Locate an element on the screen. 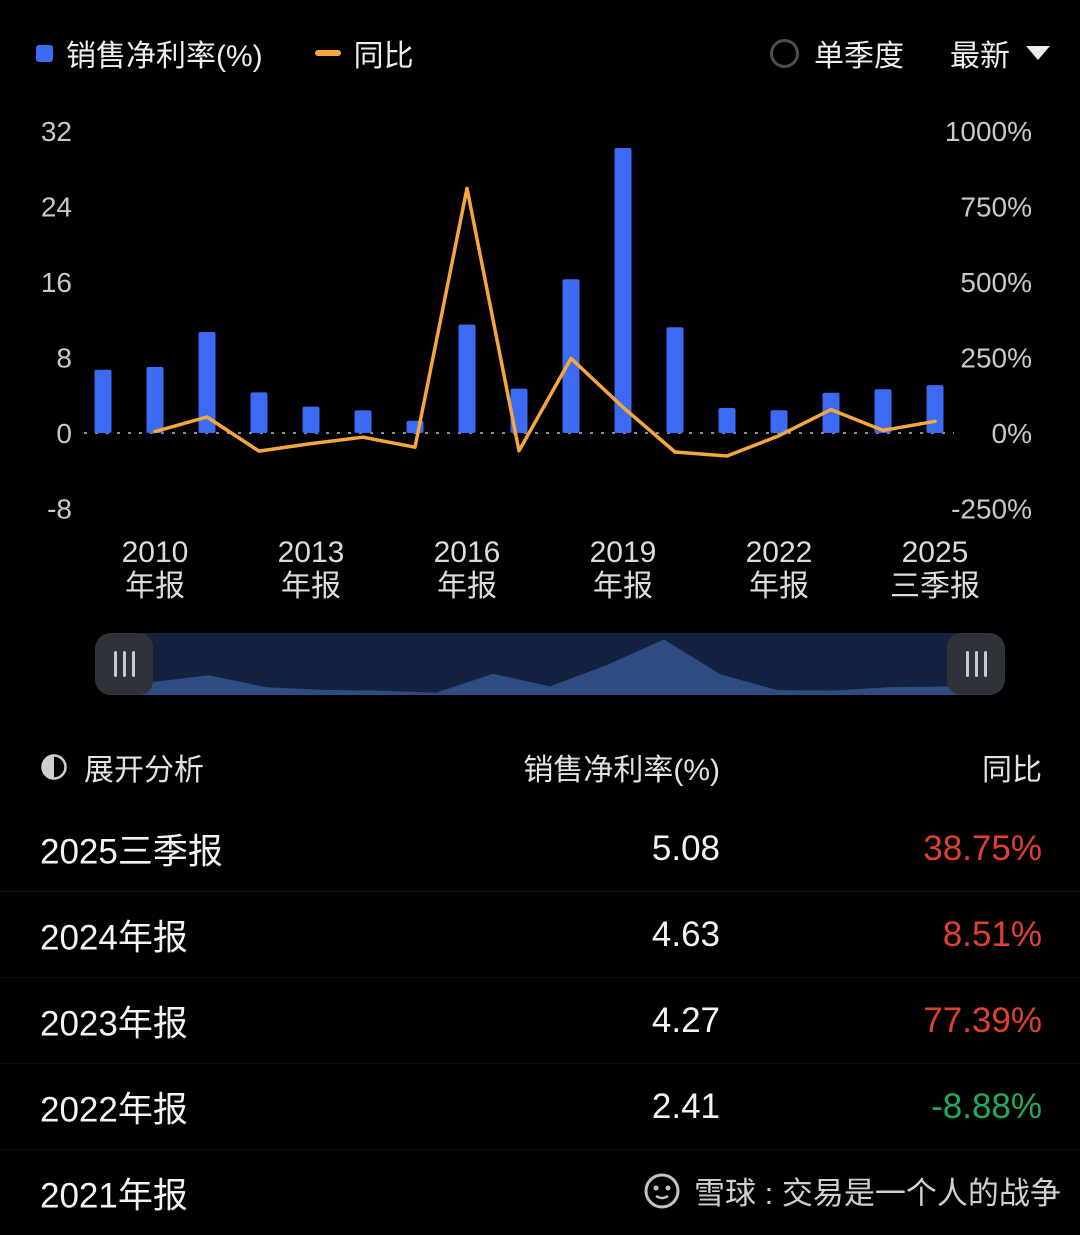 The height and width of the screenshot is (1235, 1080). yoy-swatch-icon is located at coordinates (327, 53).